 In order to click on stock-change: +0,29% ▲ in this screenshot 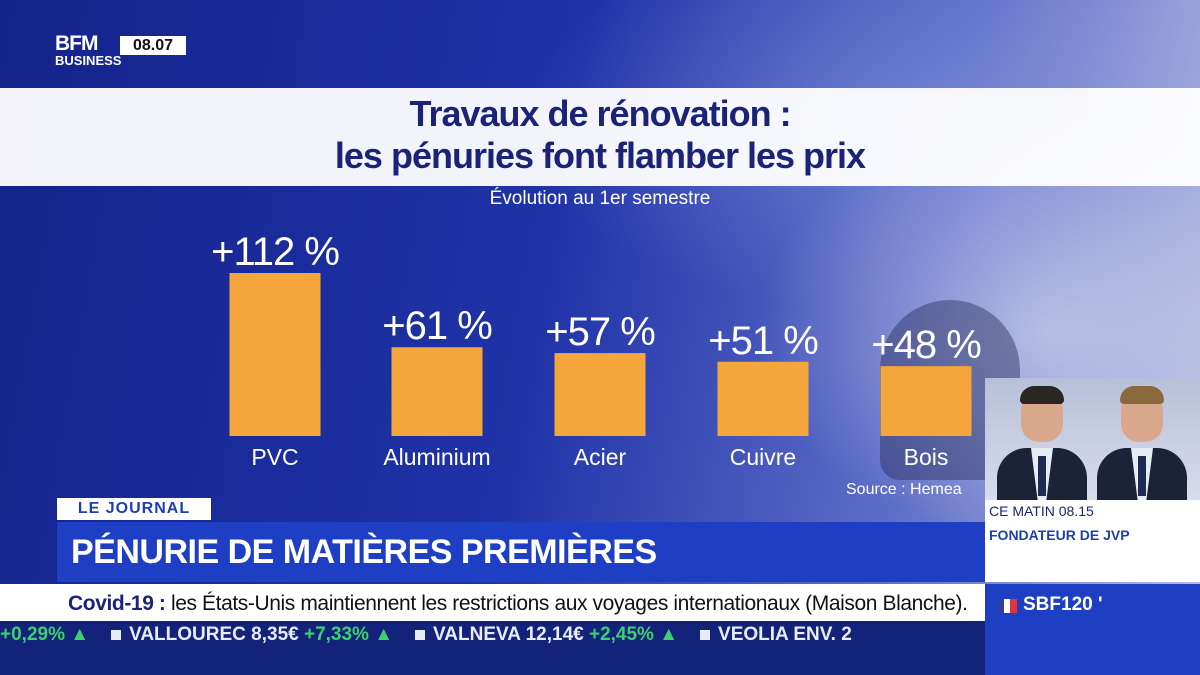, I will do `click(45, 634)`.